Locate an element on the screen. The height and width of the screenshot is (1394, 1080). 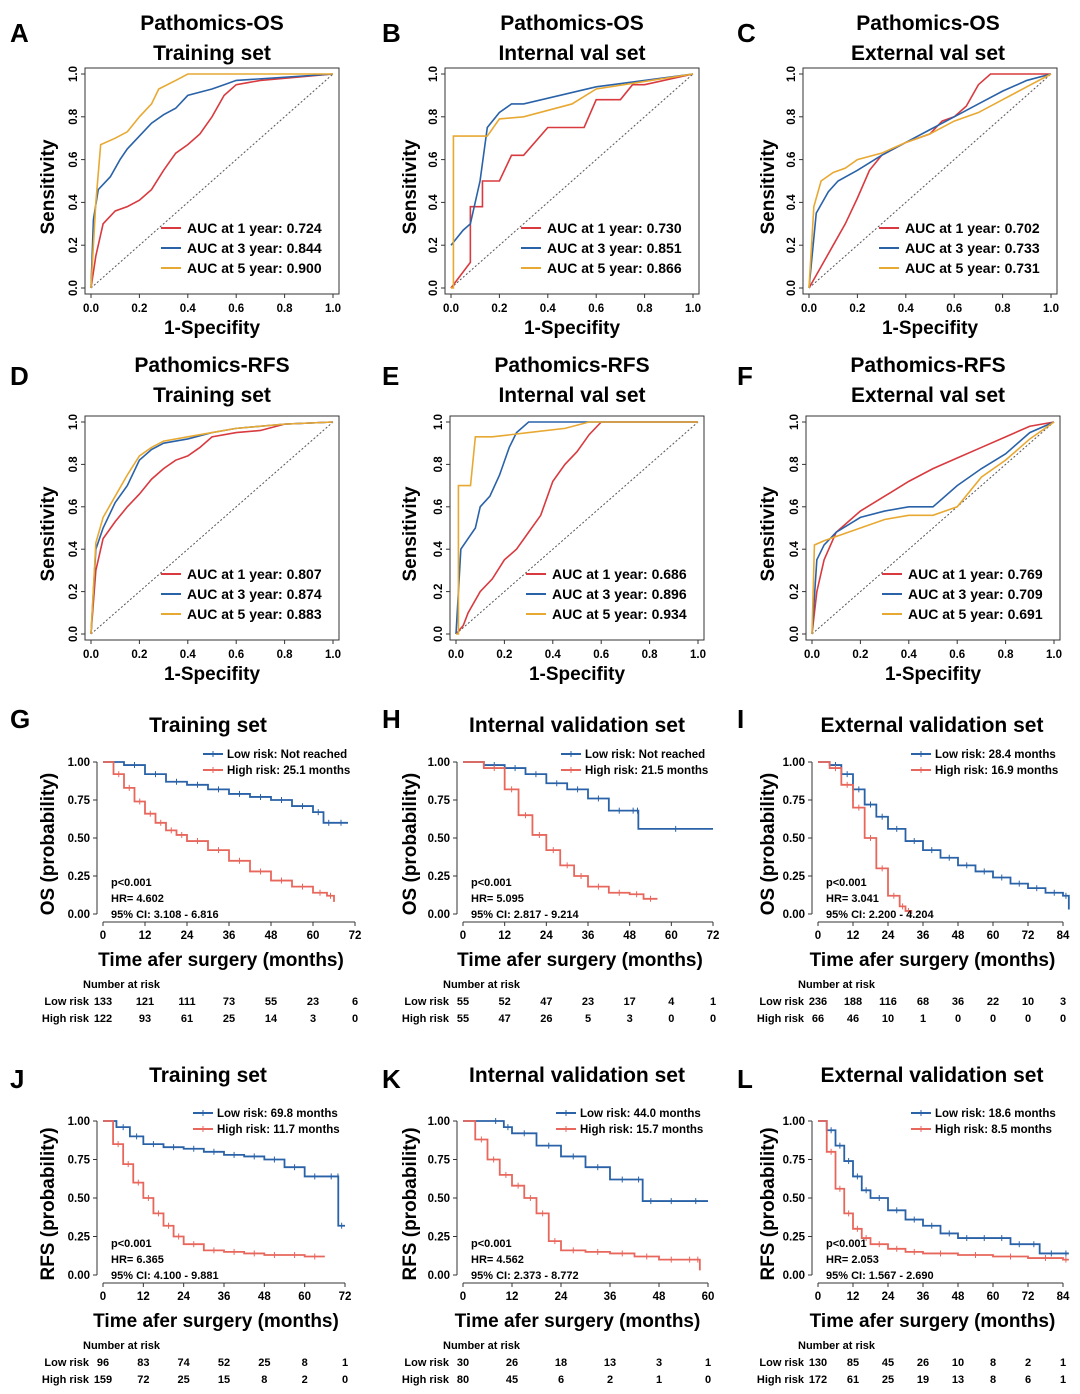
chart-subtitle: Internal val set is located at coordinates (571, 395).